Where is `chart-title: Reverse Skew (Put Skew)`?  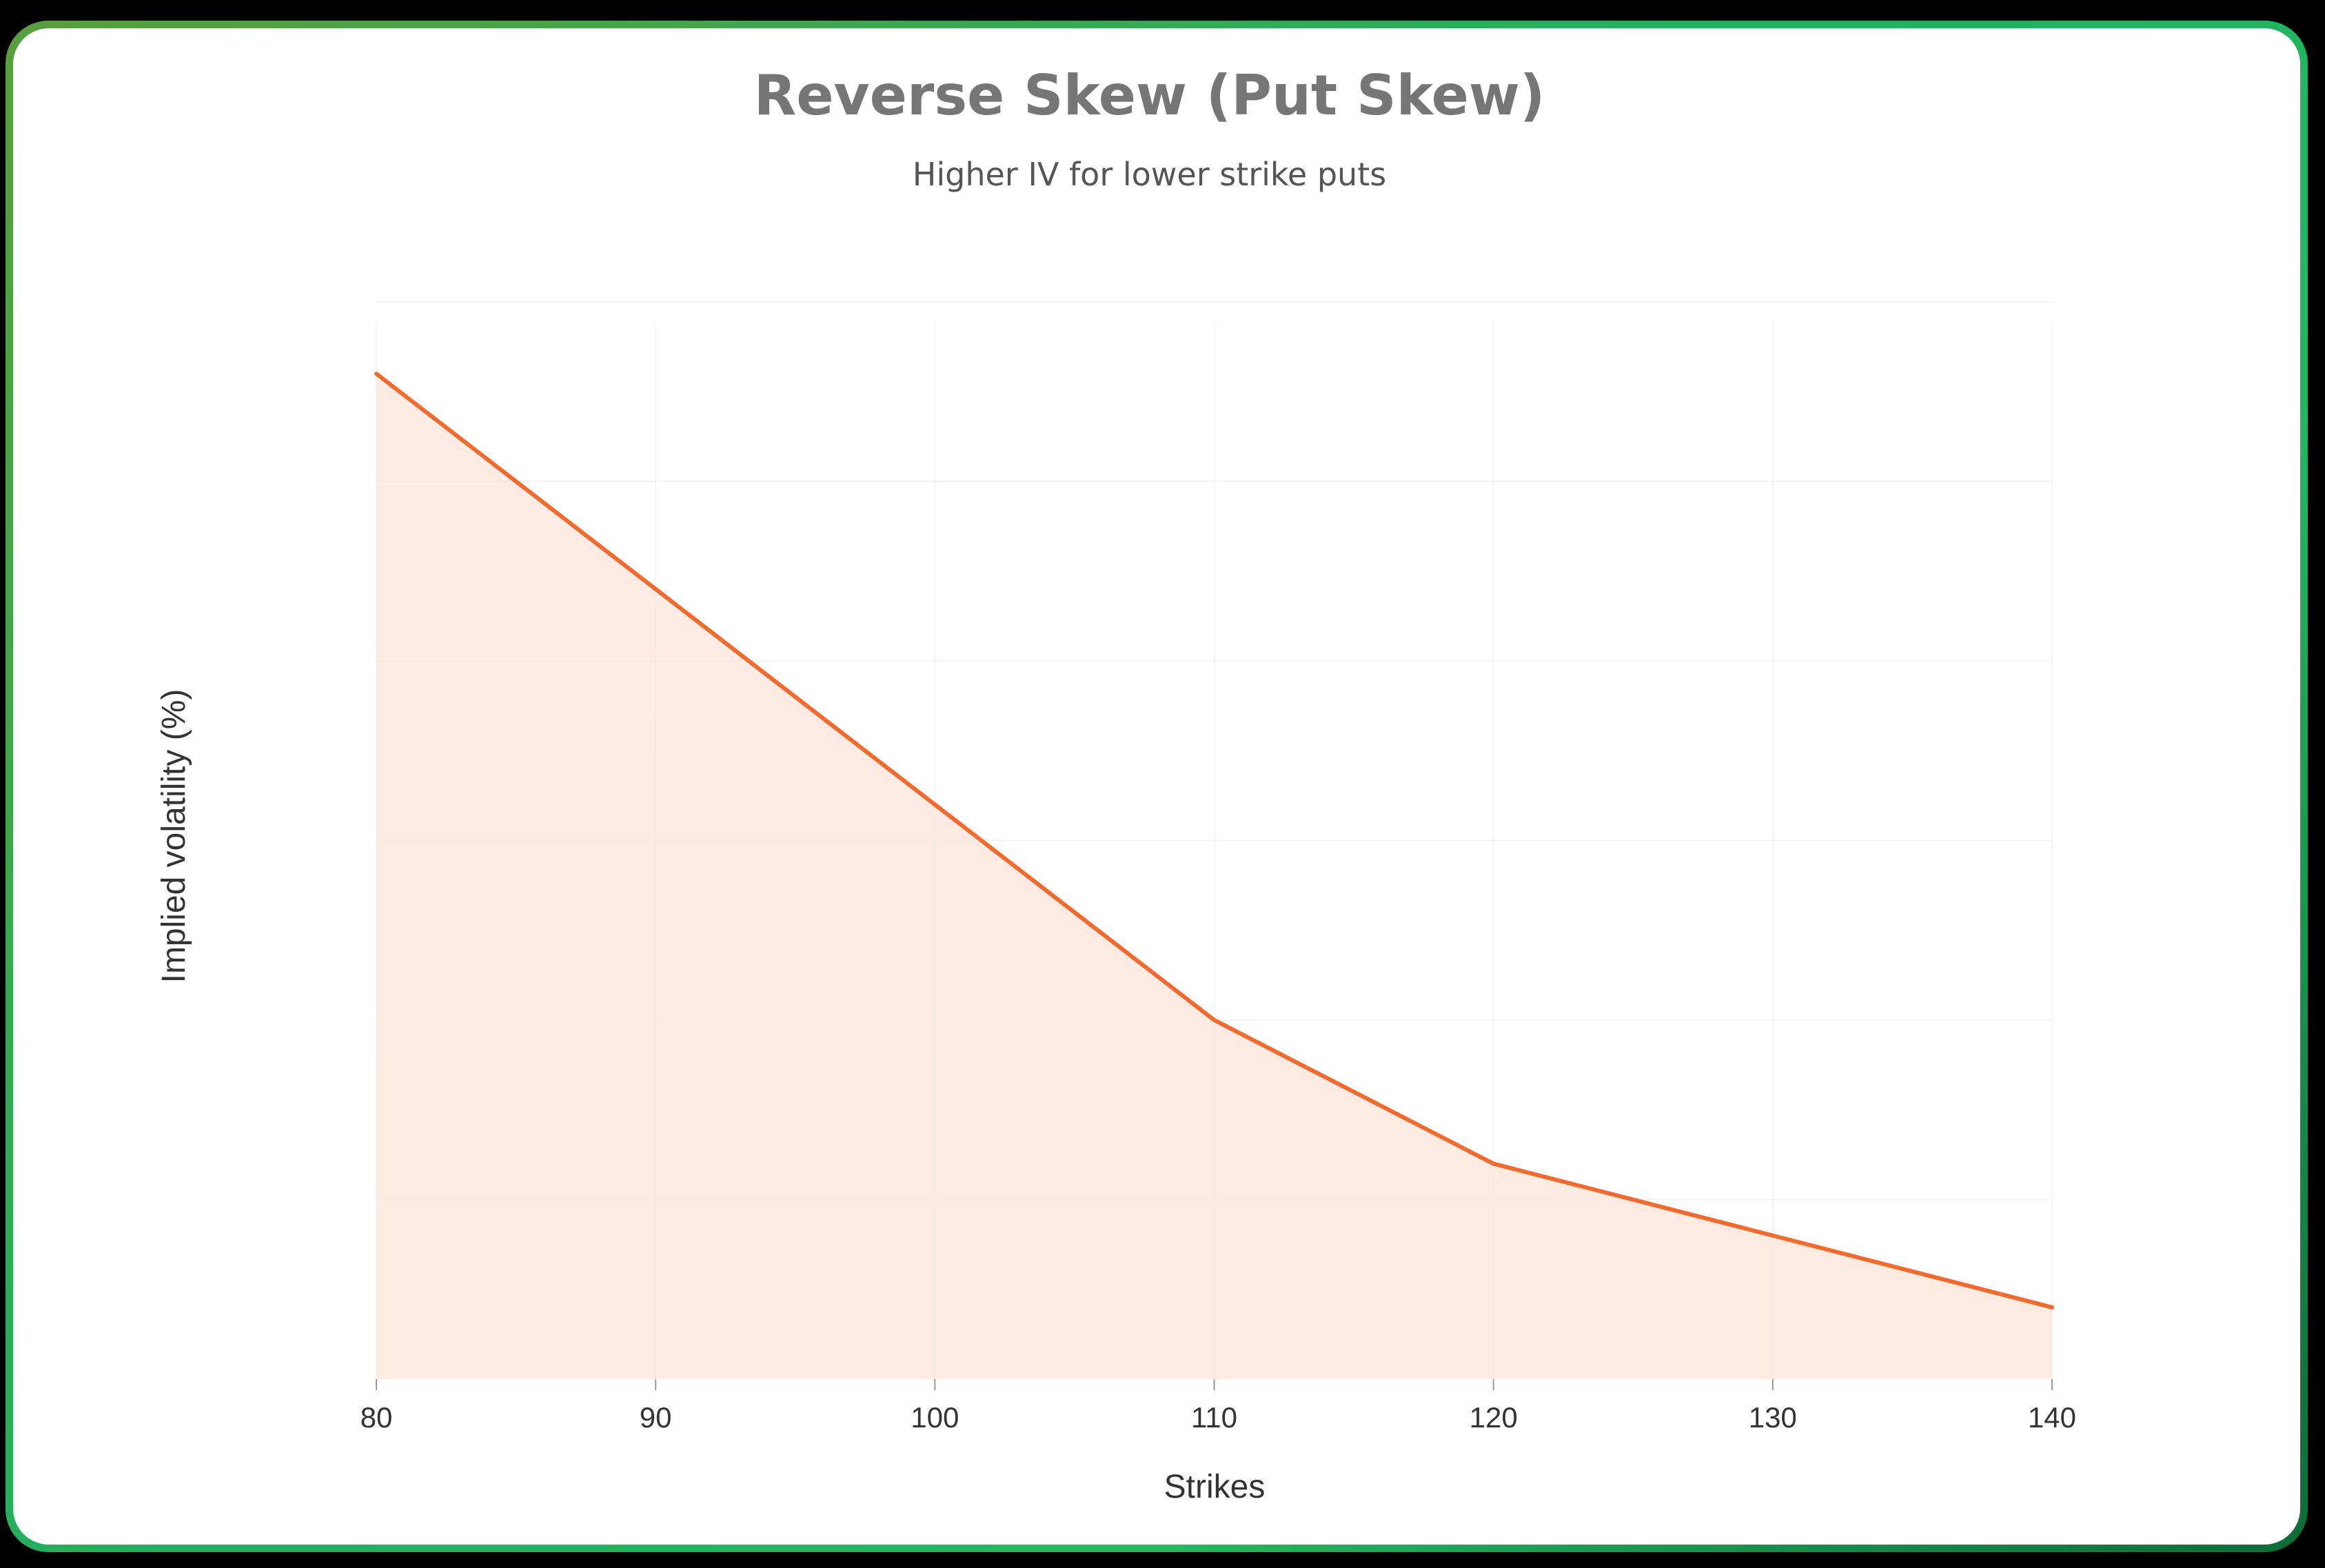 chart-title: Reverse Skew (Put Skew) is located at coordinates (1149, 95).